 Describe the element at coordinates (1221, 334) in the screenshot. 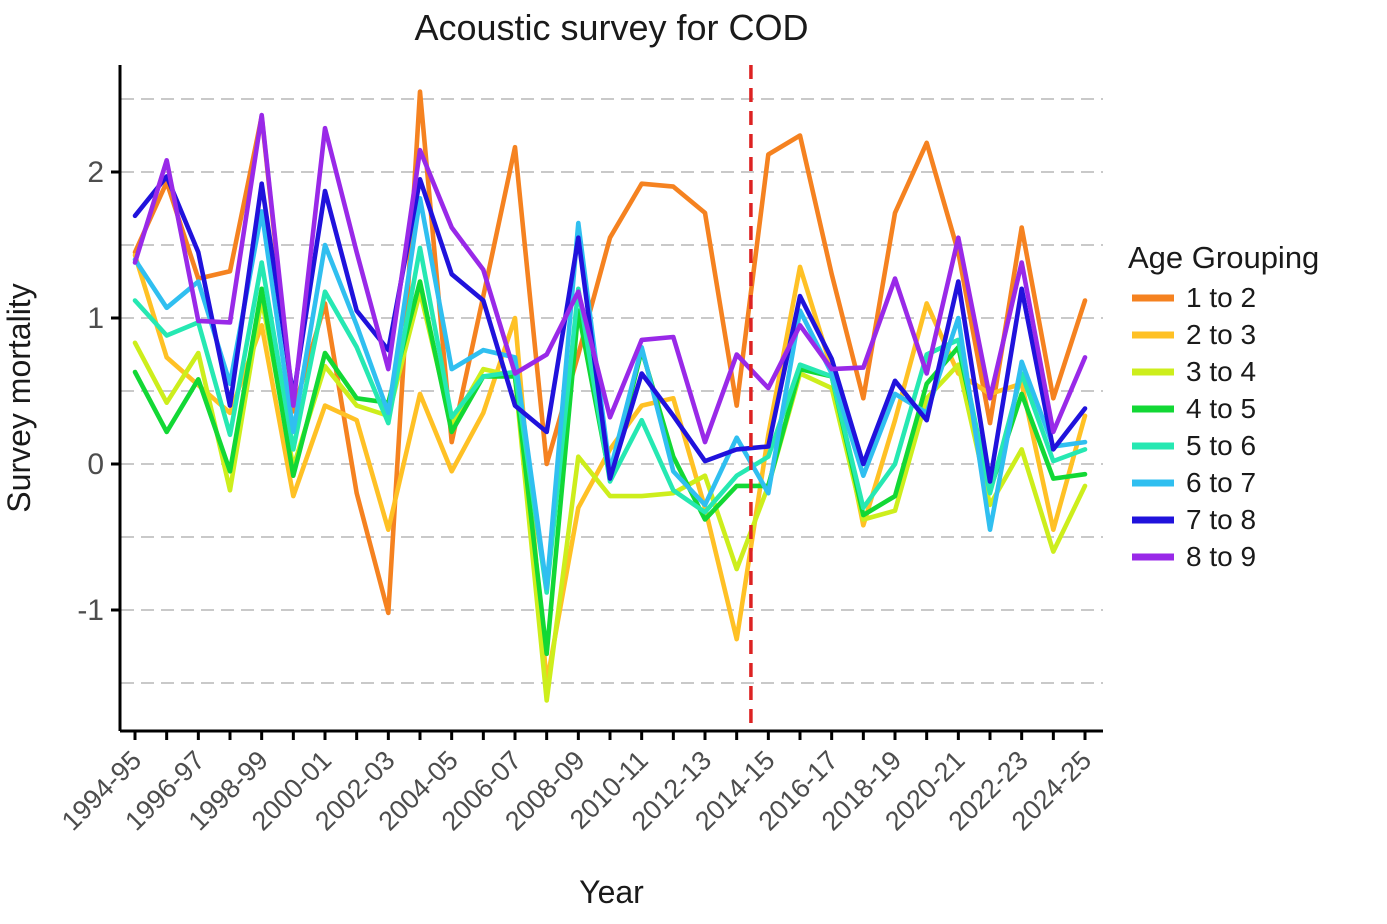

I see `legend-label-2-to-3: 2 to 3` at that location.